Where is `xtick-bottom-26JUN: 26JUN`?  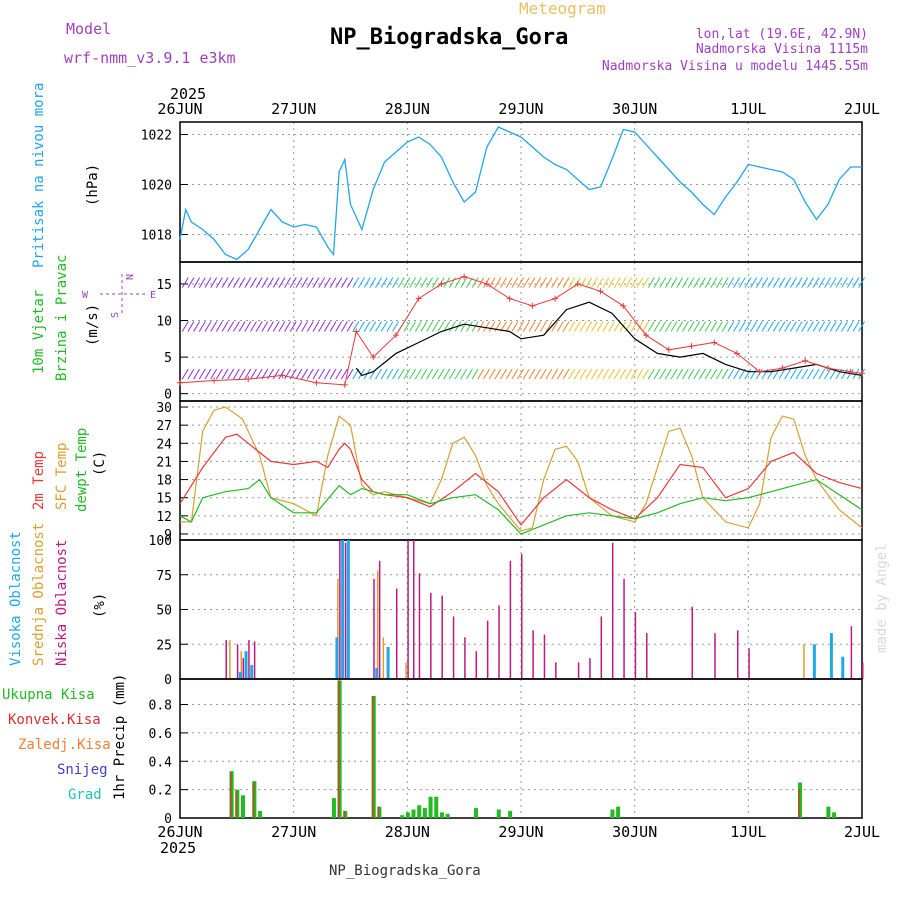 xtick-bottom-26JUN: 26JUN is located at coordinates (179, 832).